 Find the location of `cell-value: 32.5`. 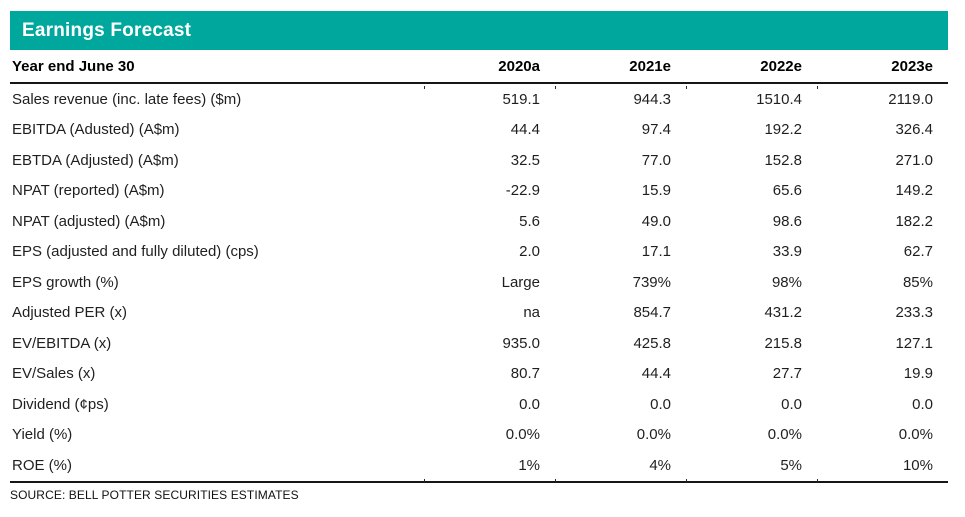

cell-value: 32.5 is located at coordinates (525, 160).